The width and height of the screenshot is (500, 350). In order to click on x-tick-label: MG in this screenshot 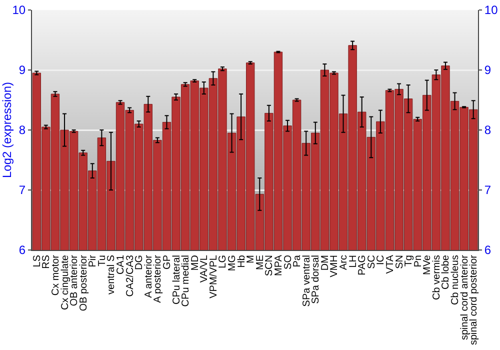, I will do `click(232, 263)`.